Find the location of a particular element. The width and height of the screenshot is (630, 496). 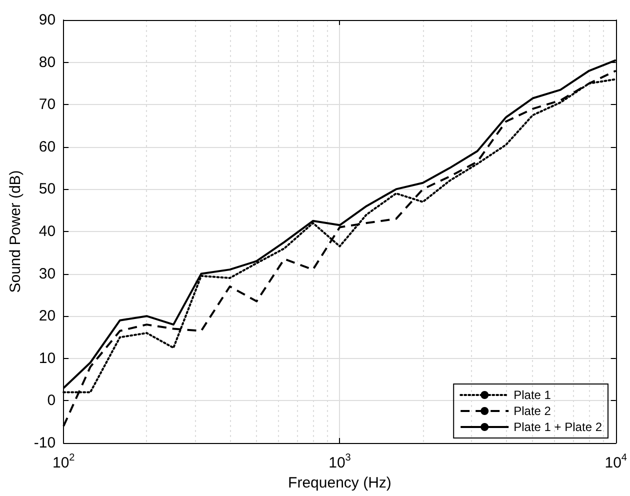

y-tick-label: 60 is located at coordinates (47, 147).